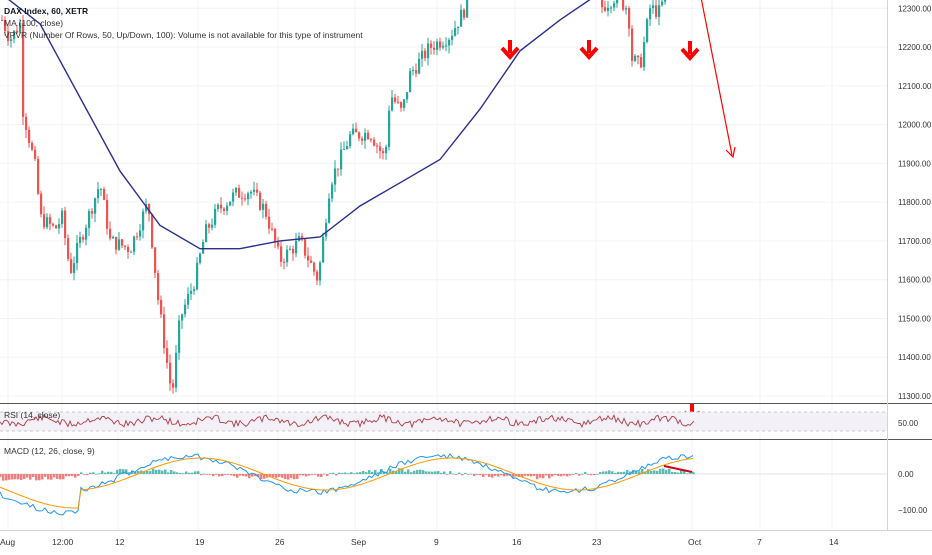 This screenshot has height=555, width=932. What do you see at coordinates (34, 23) in the screenshot?
I see `ma-legend: MA (100, close)` at bounding box center [34, 23].